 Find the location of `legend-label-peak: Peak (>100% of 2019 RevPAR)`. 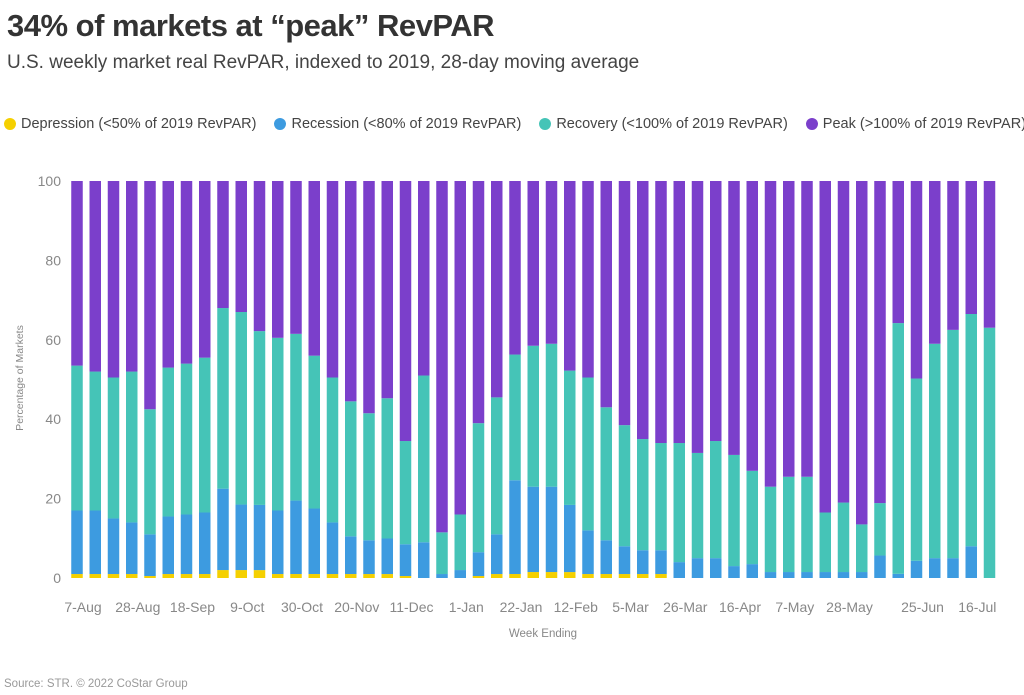

legend-label-peak: Peak (>100% of 2019 RevPAR) is located at coordinates (923, 124).